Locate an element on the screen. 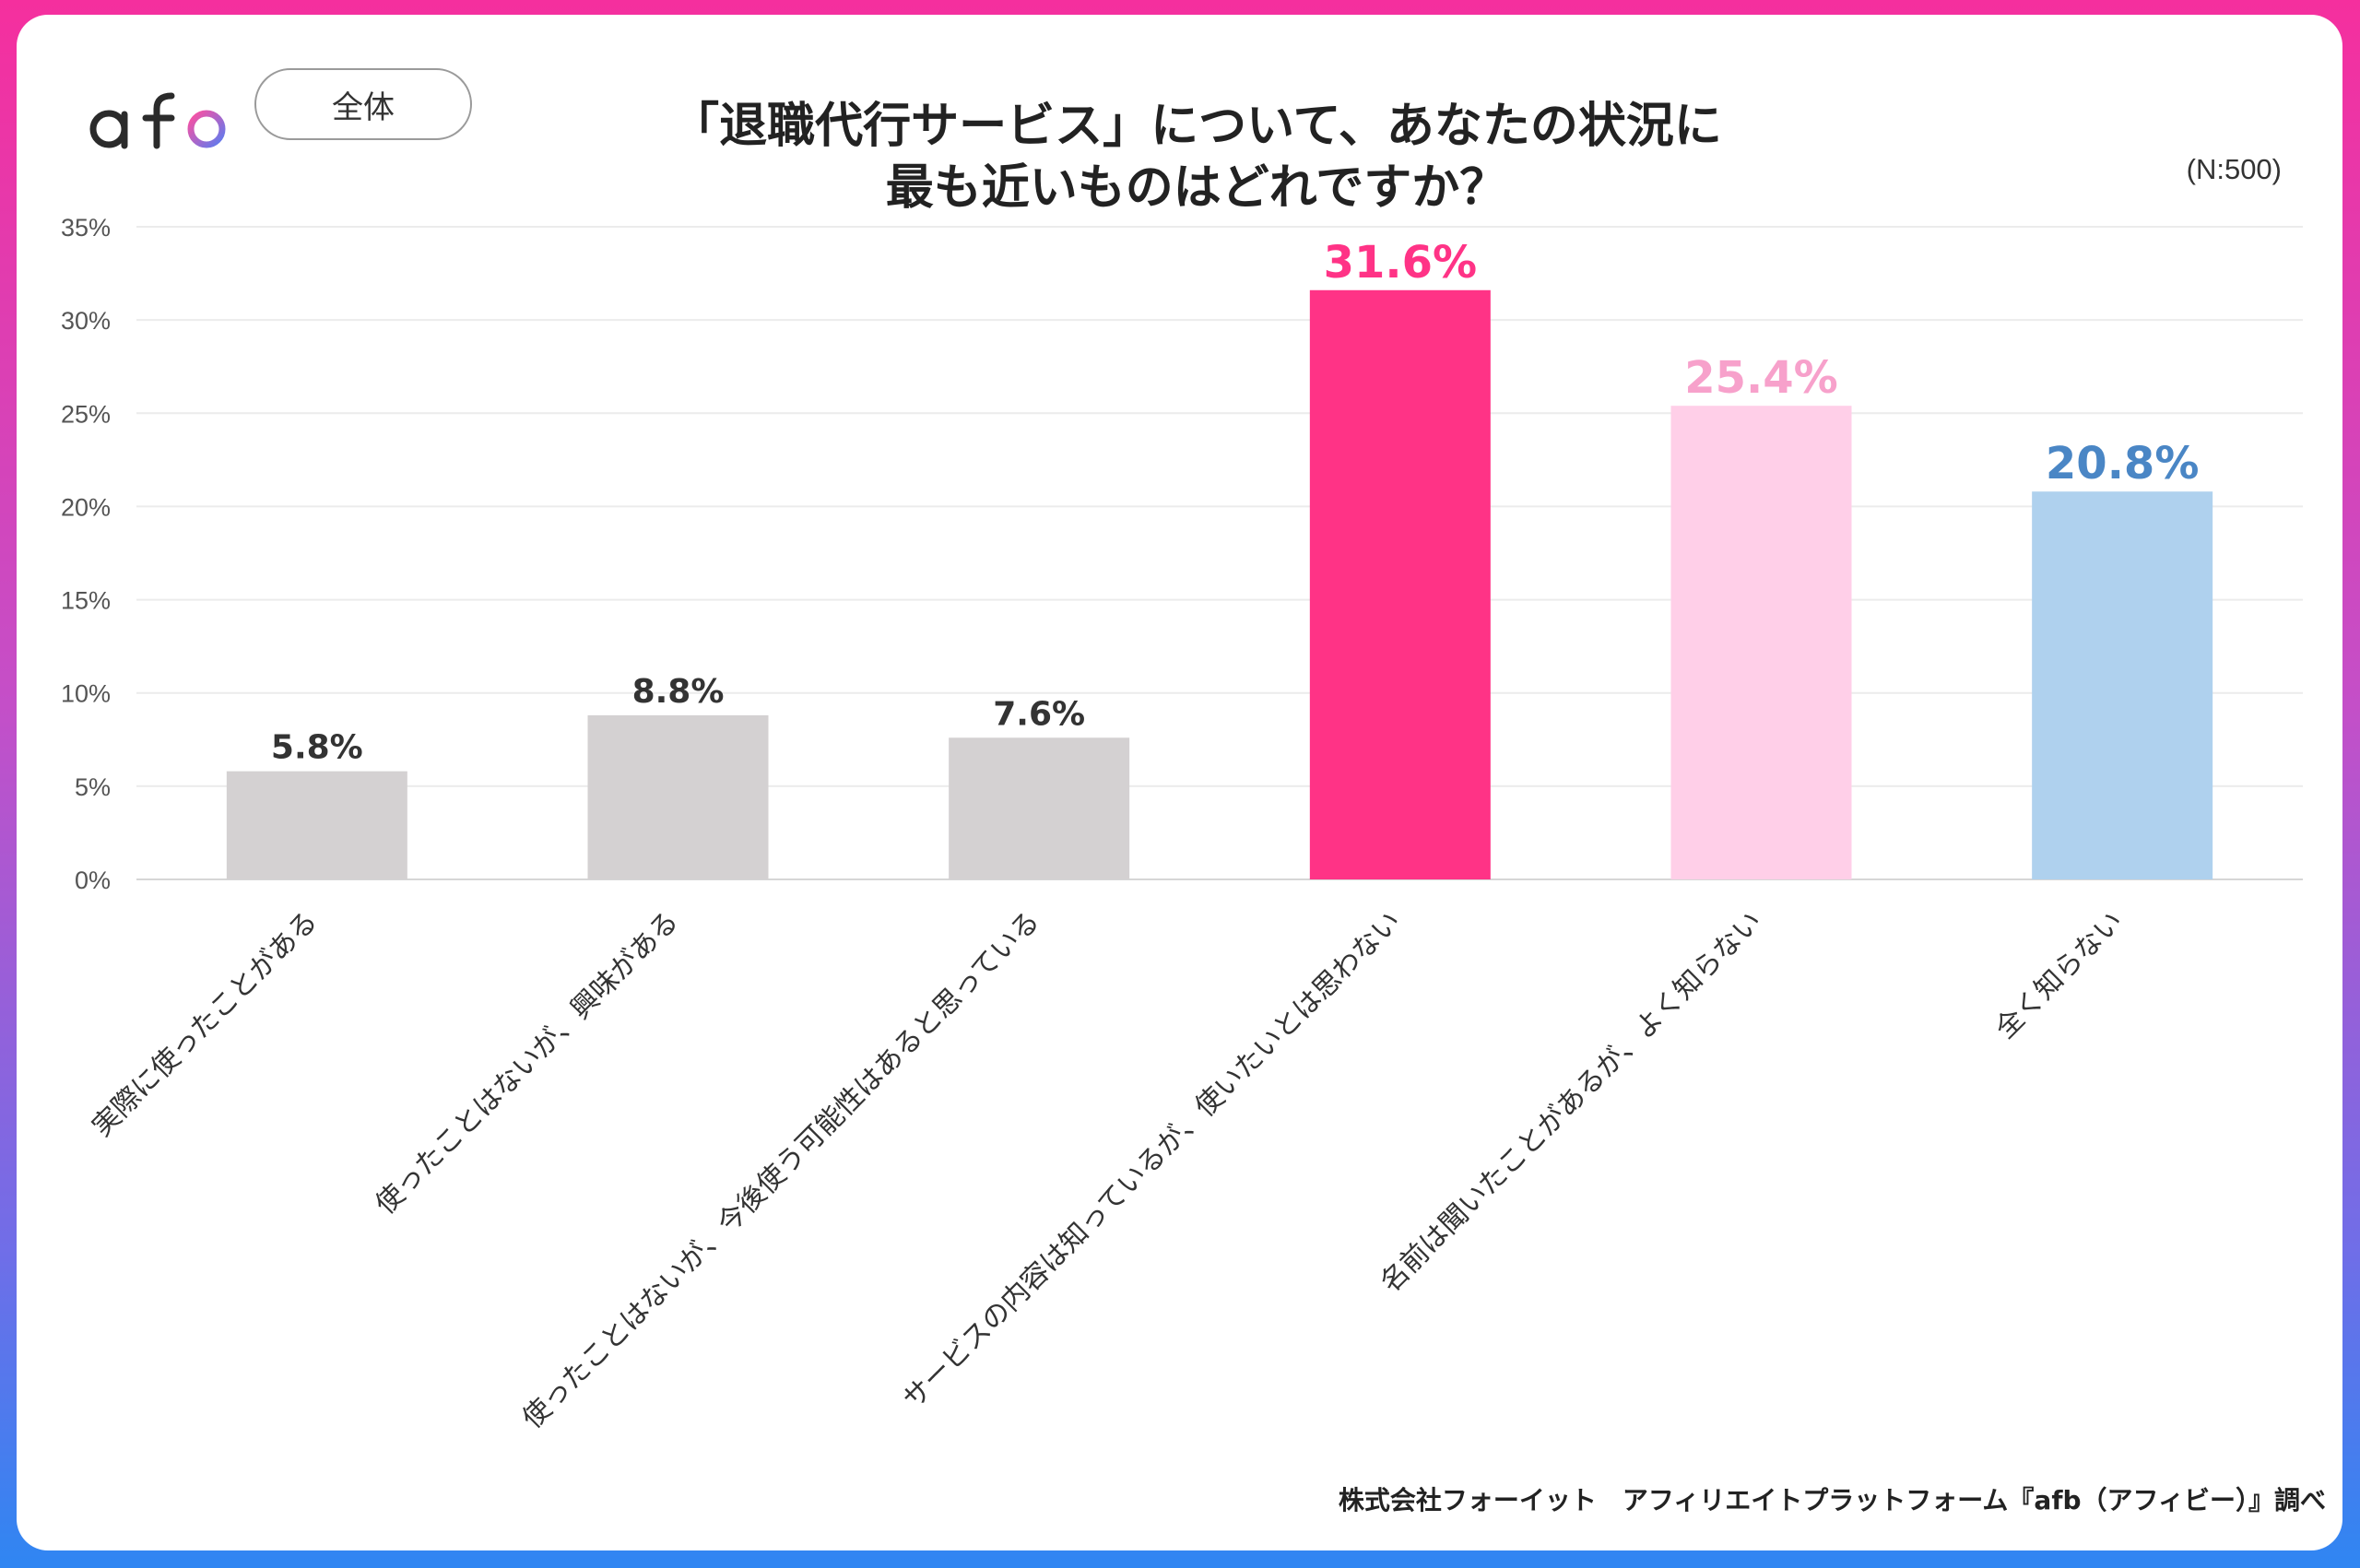 Image resolution: width=2360 pixels, height=1568 pixels. category-label: 実際に使ったことがある is located at coordinates (205, 1024).